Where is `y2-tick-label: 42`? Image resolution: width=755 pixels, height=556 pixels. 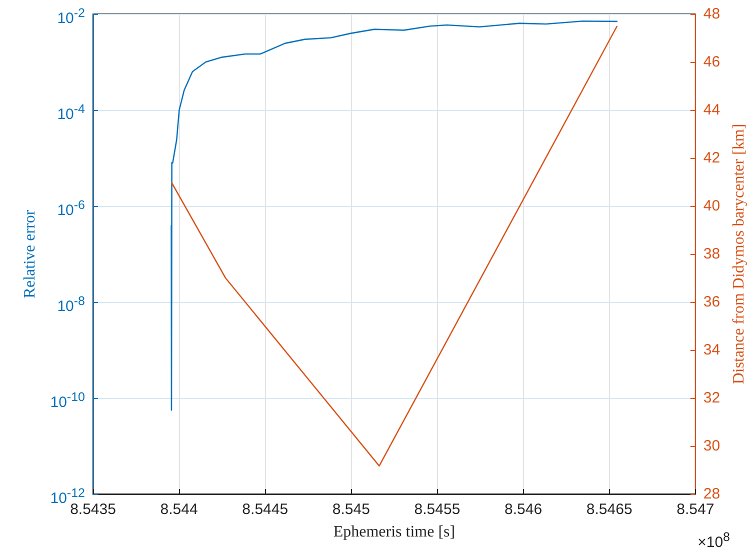 y2-tick-label: 42 is located at coordinates (711, 158).